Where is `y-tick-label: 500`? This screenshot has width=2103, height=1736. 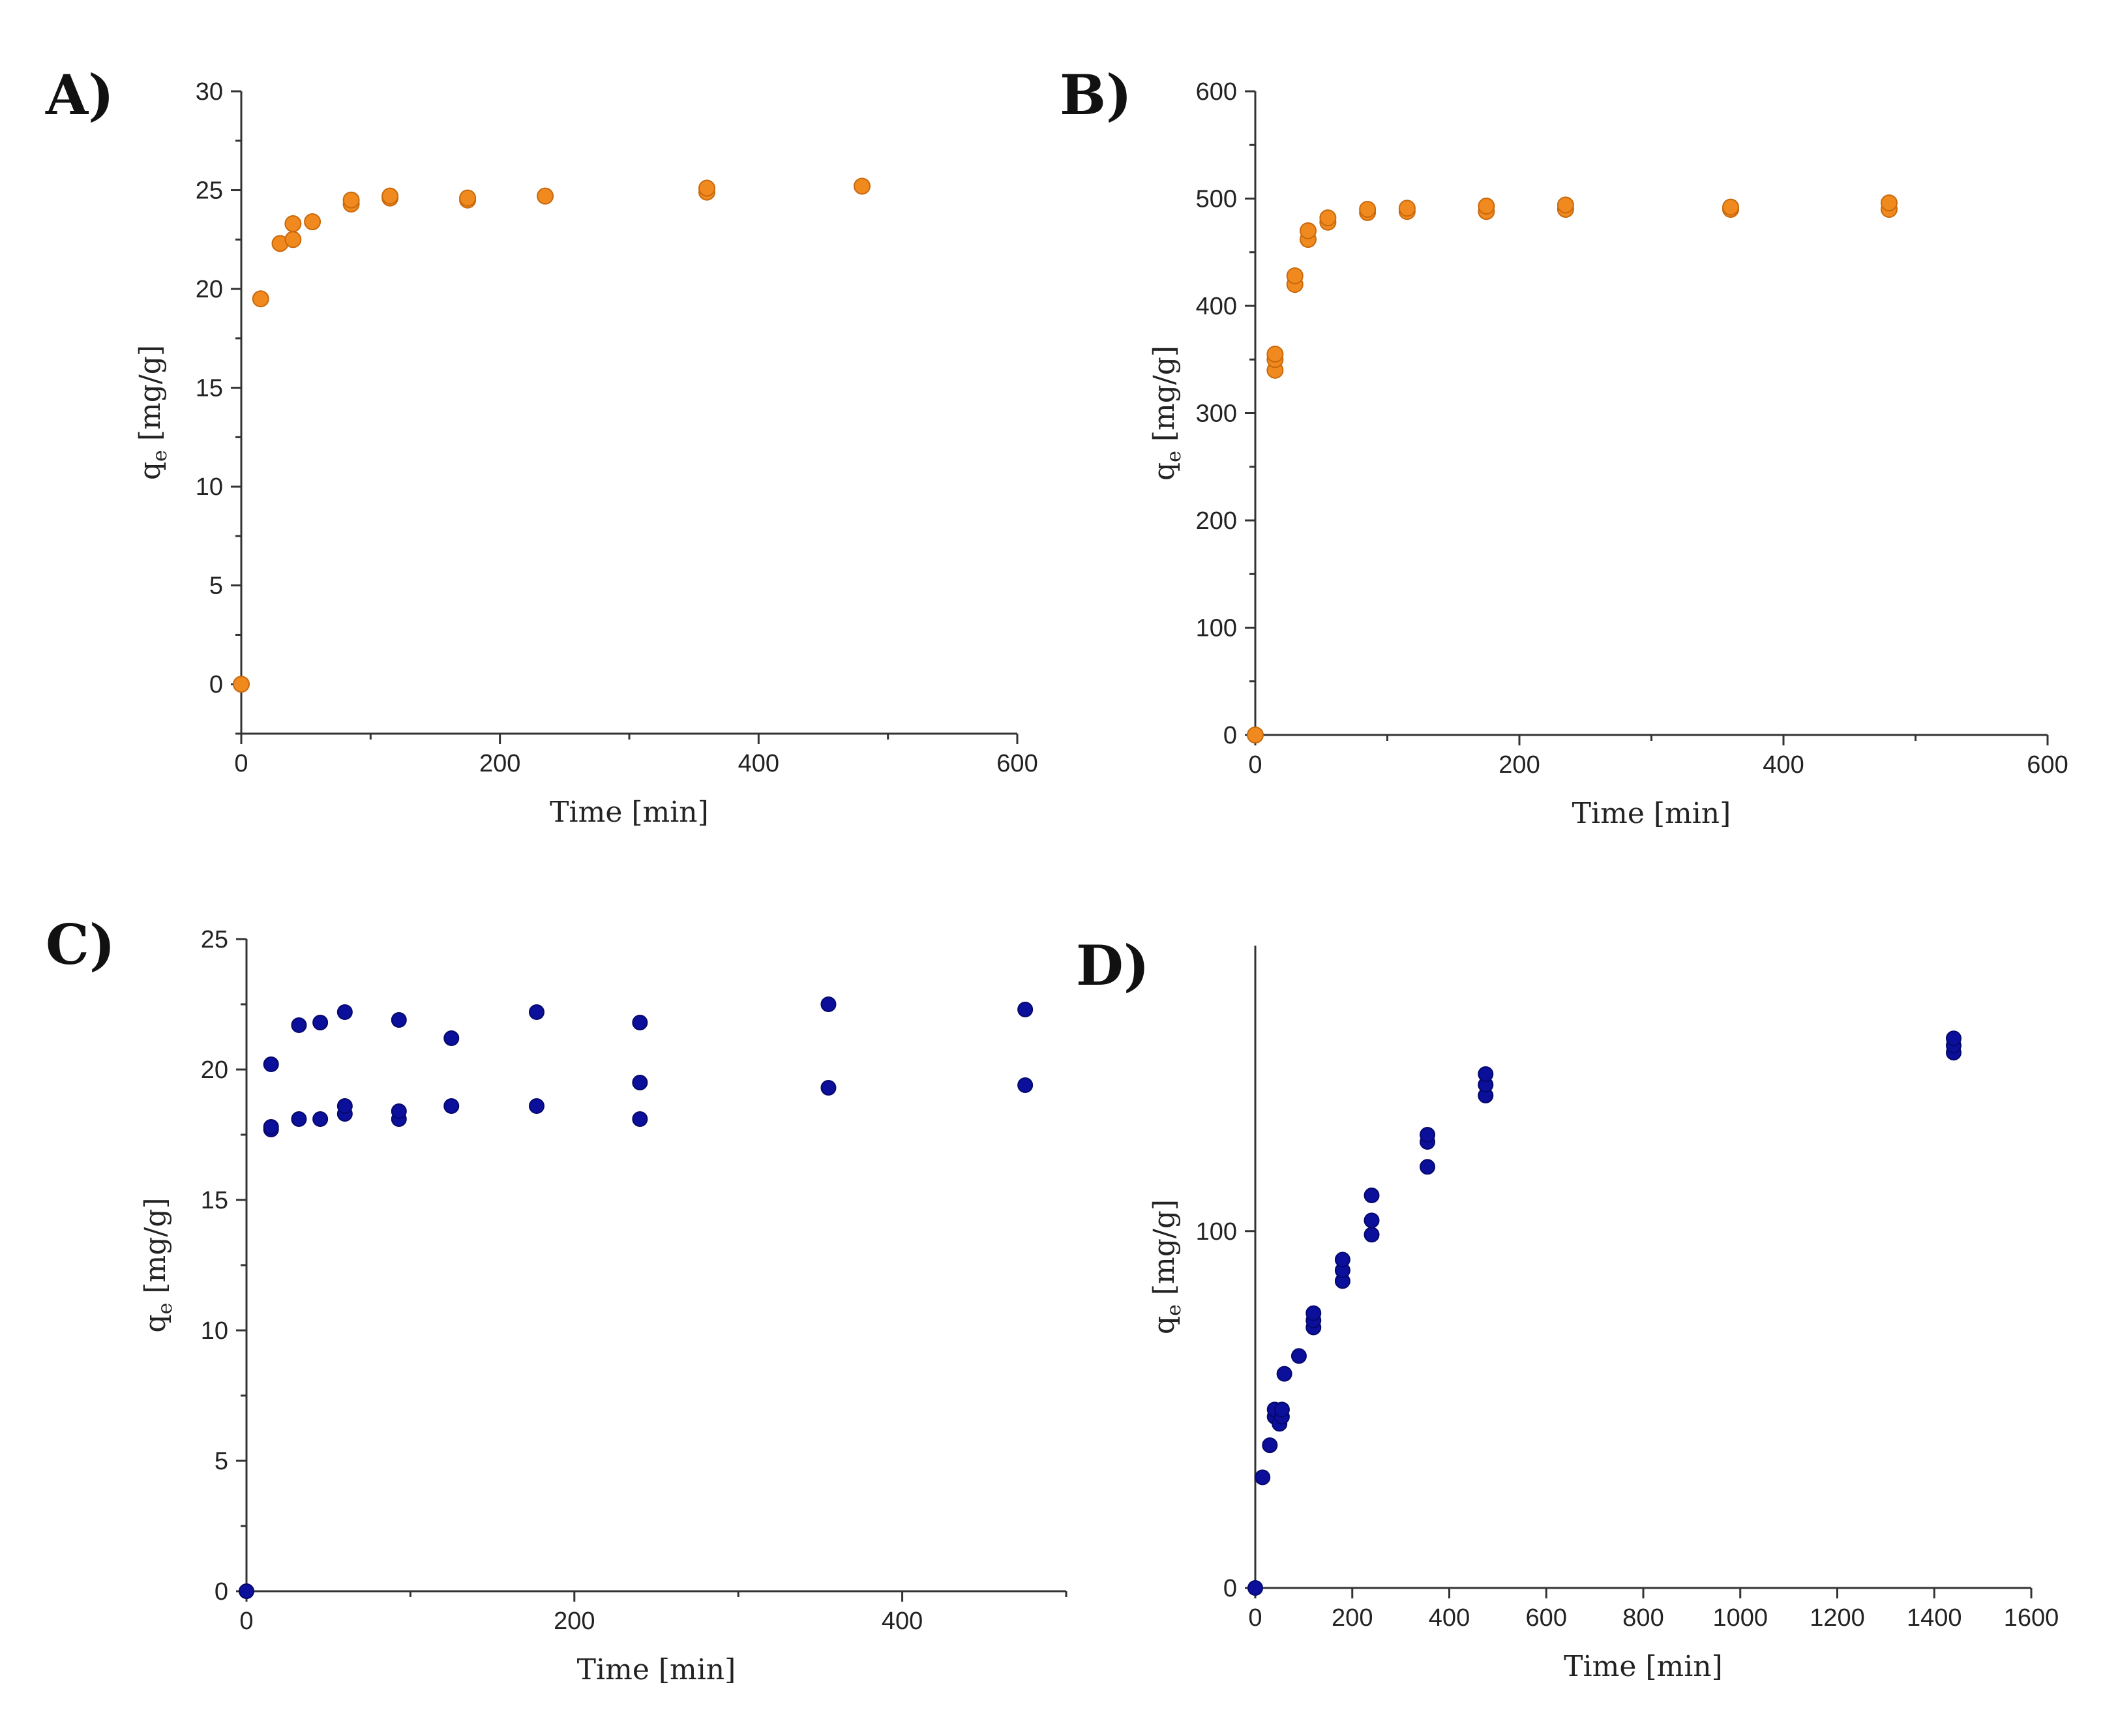
y-tick-label: 500 is located at coordinates (1216, 199).